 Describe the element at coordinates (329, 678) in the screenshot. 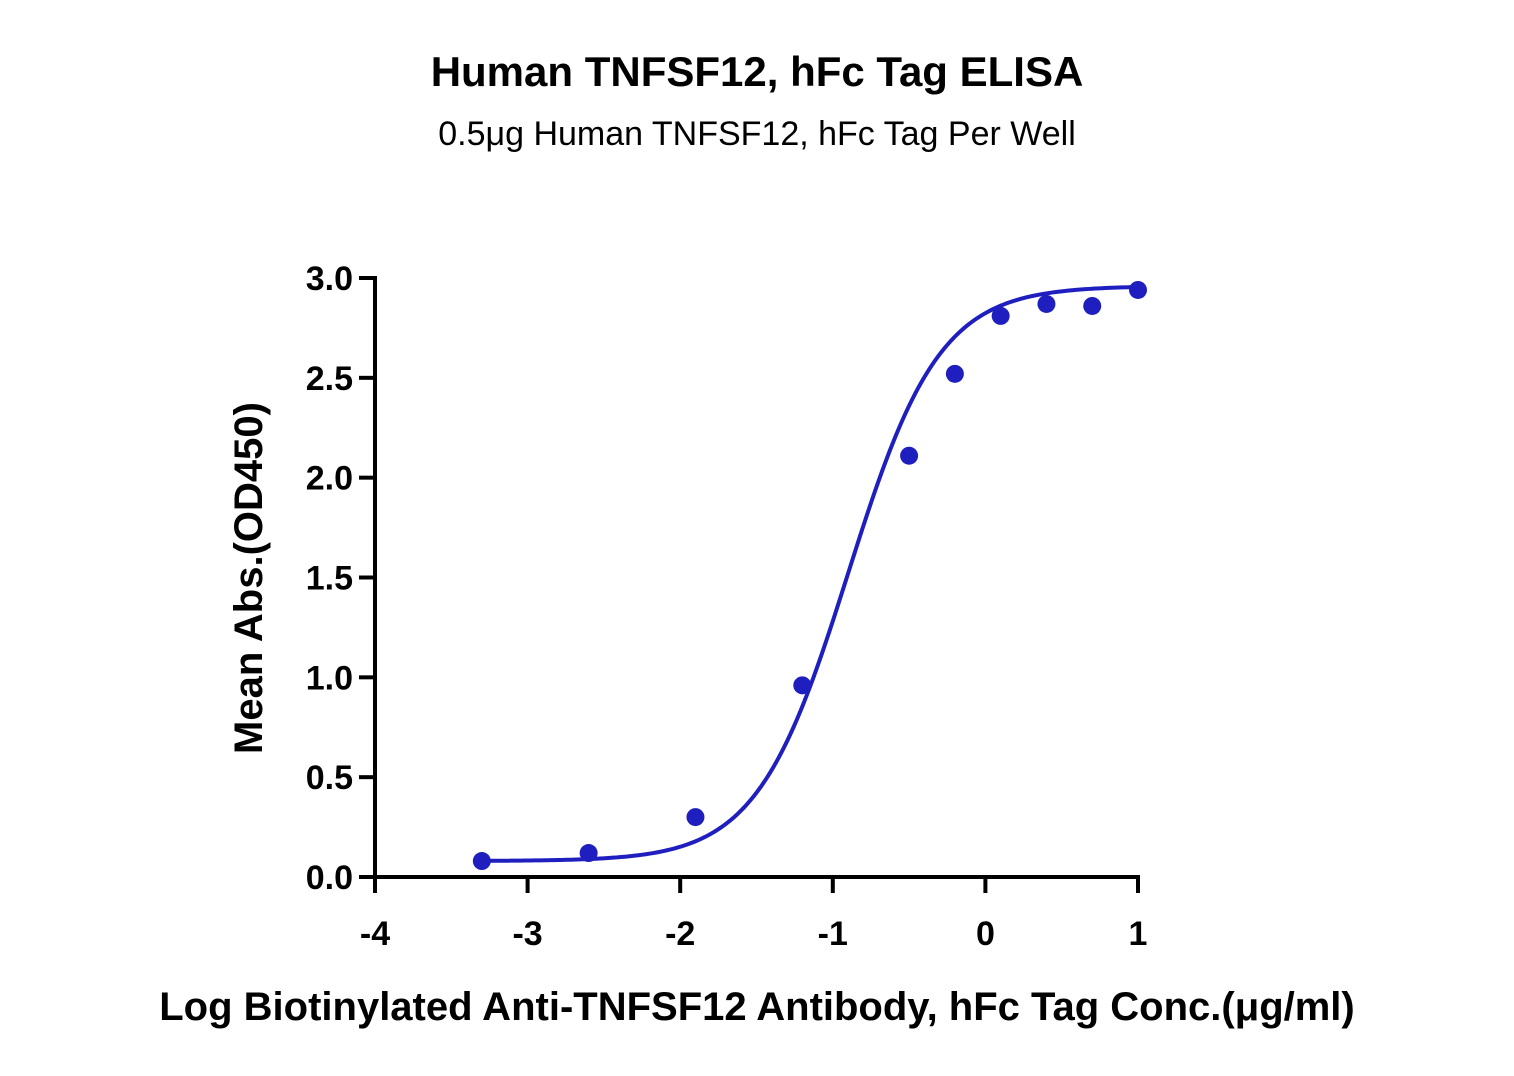

I see `y-tick-label: 1.0` at that location.